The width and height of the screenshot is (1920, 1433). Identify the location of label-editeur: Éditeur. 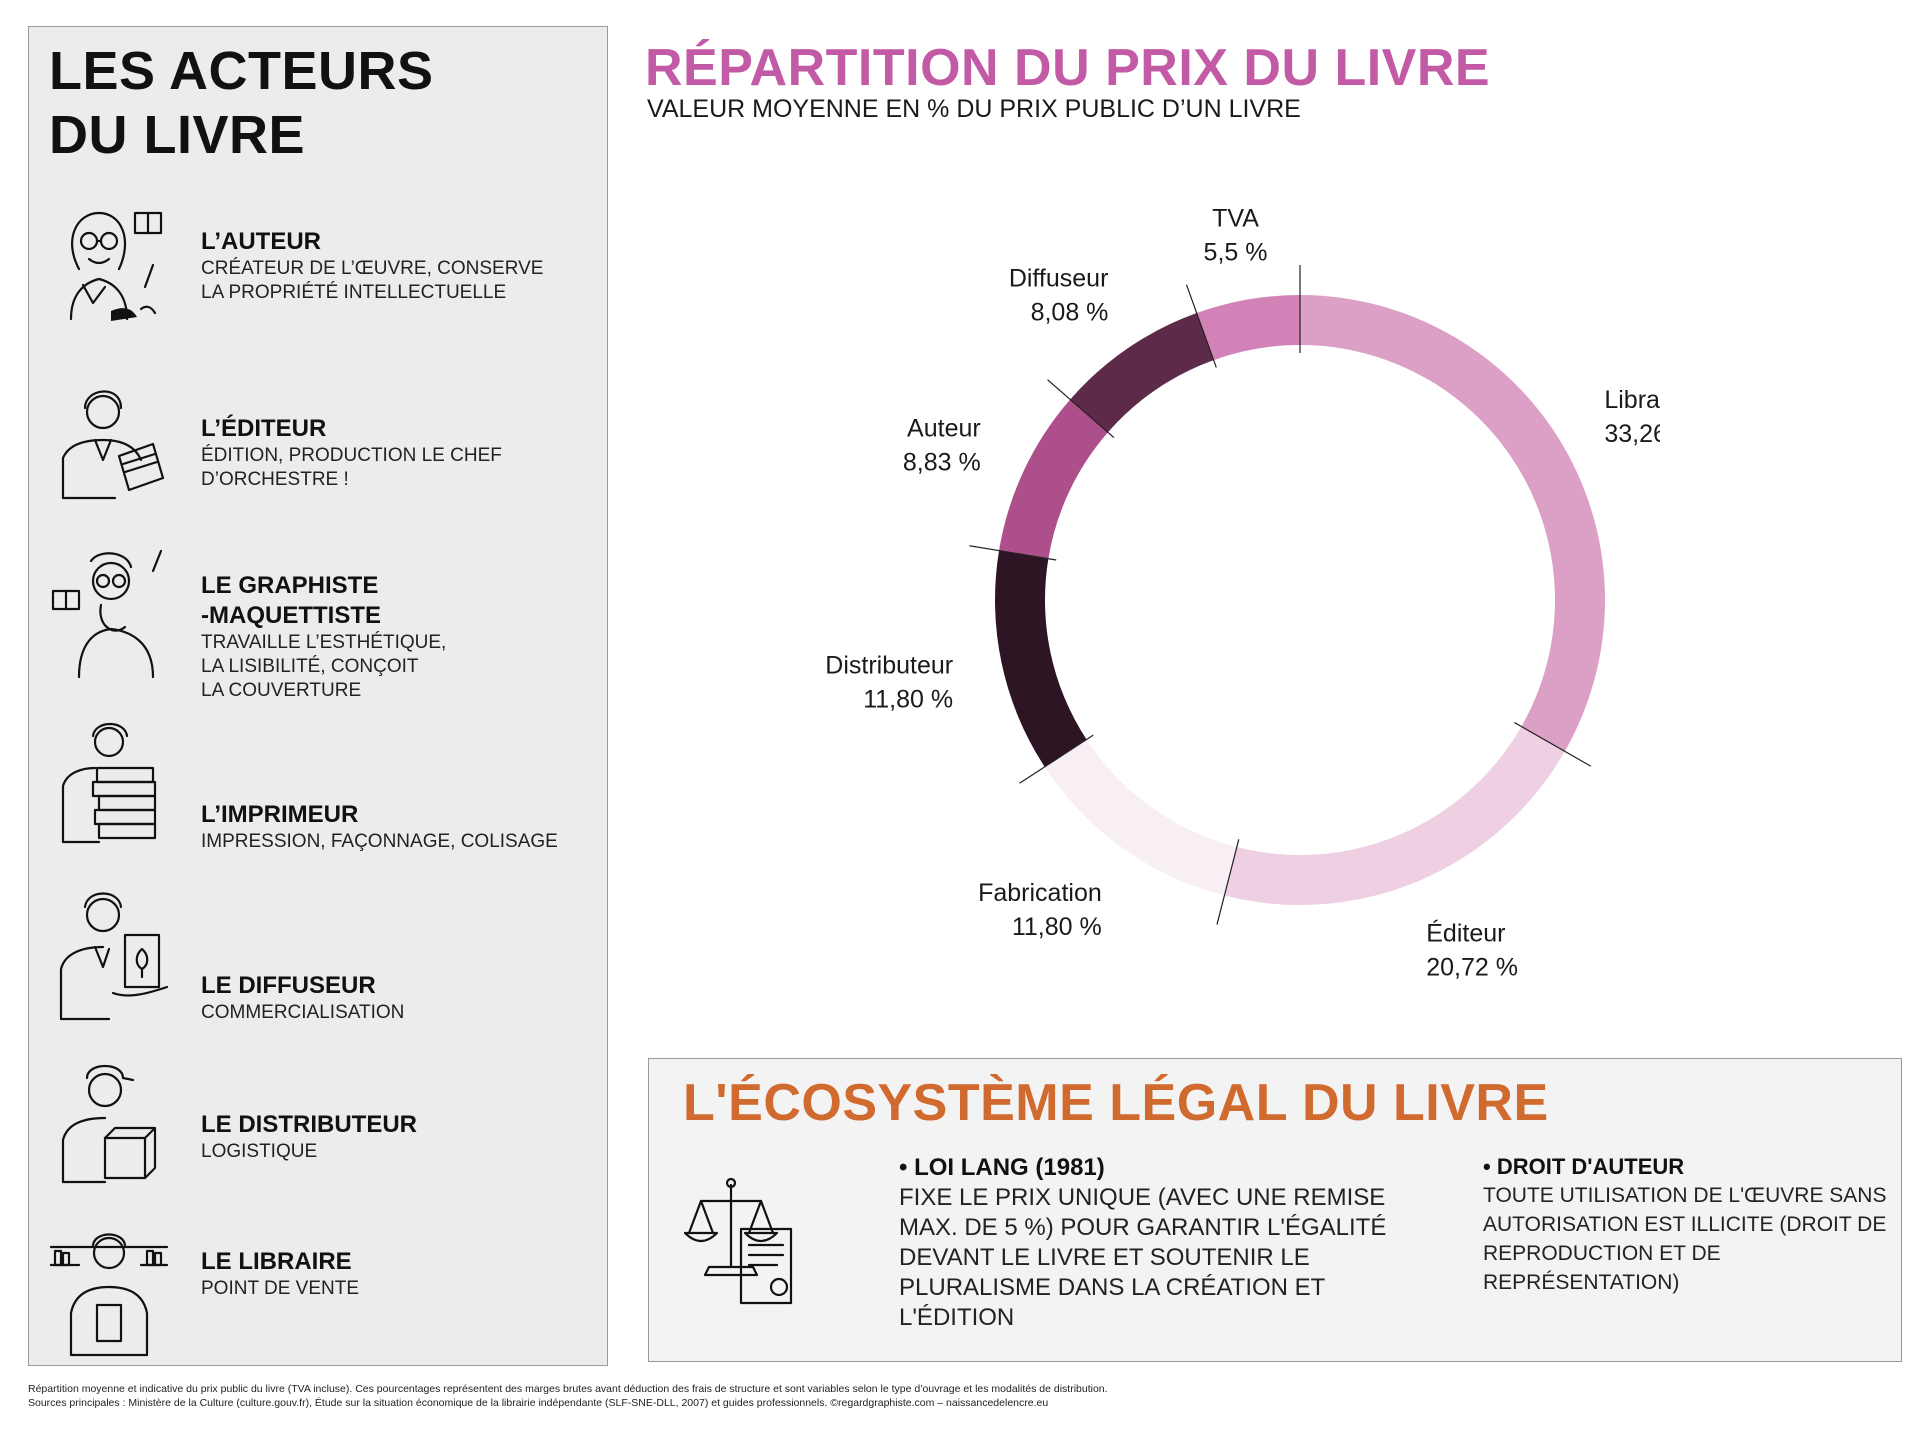
(1465, 932).